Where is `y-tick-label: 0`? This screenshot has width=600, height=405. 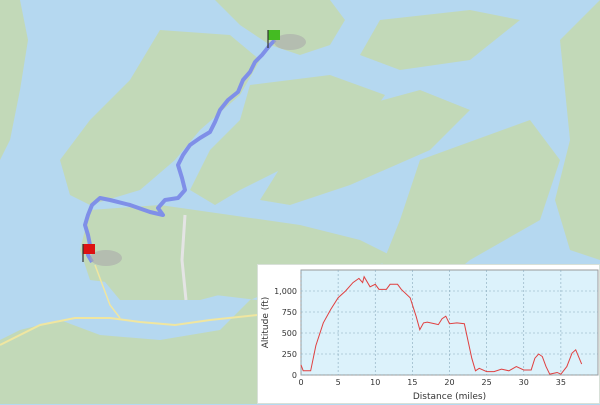 y-tick-label: 0 is located at coordinates (294, 375).